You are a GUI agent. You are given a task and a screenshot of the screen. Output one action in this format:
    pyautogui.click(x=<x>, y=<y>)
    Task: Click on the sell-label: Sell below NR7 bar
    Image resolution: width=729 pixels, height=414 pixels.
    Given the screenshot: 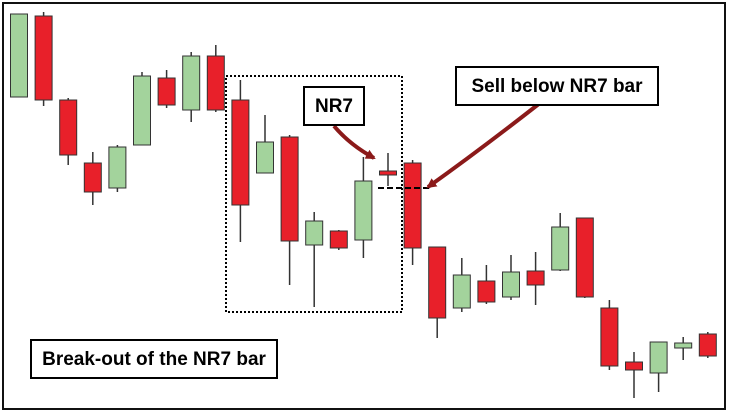 What is the action you would take?
    pyautogui.click(x=557, y=86)
    